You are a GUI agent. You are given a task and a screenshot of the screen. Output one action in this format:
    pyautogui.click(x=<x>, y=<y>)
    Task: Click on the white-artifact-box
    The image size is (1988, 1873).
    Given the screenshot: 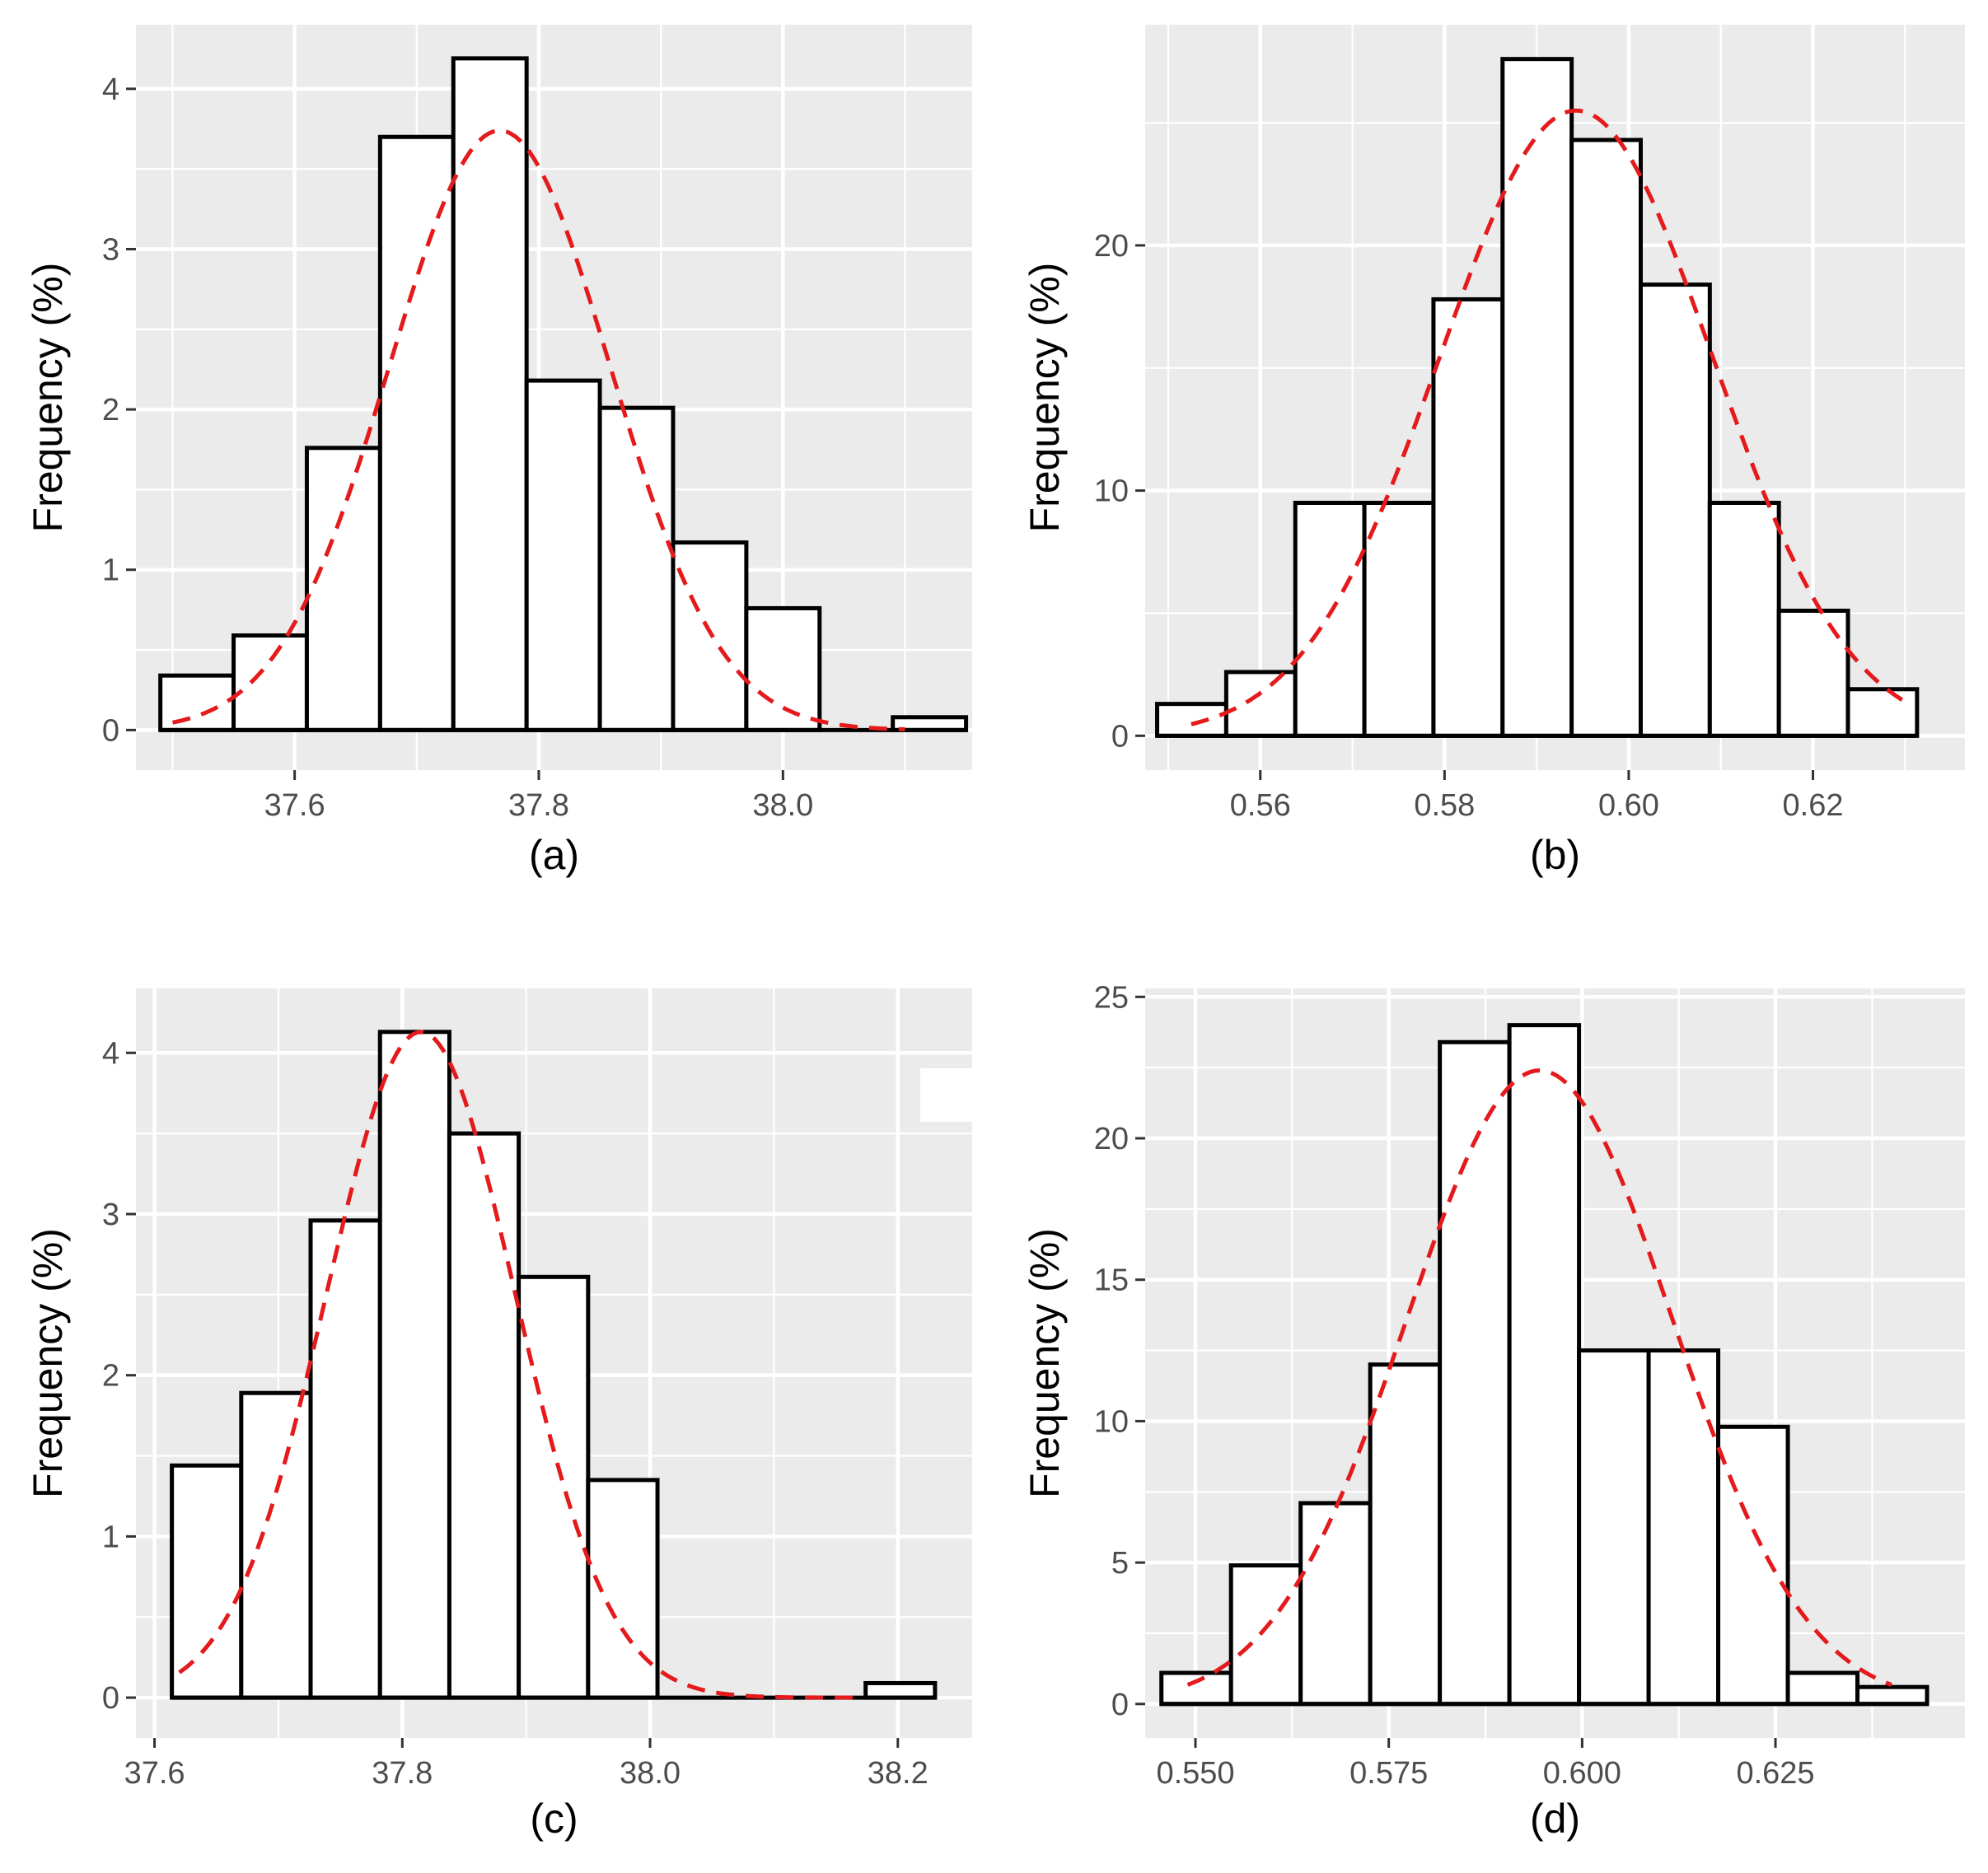 What is the action you would take?
    pyautogui.click(x=946, y=1095)
    